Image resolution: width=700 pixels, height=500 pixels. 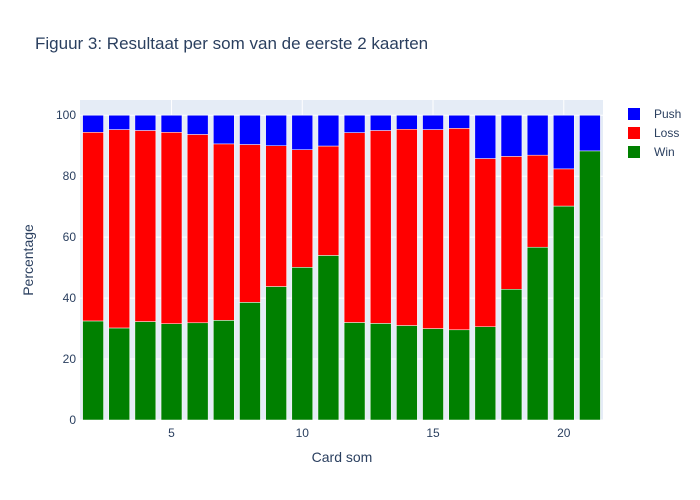 I want to click on x-tick-label: 20, so click(x=564, y=433).